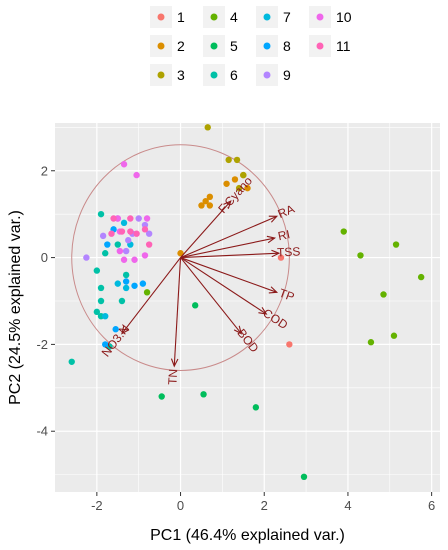 The image size is (448, 550). Describe the element at coordinates (287, 46) in the screenshot. I see `legend-label: 8` at that location.